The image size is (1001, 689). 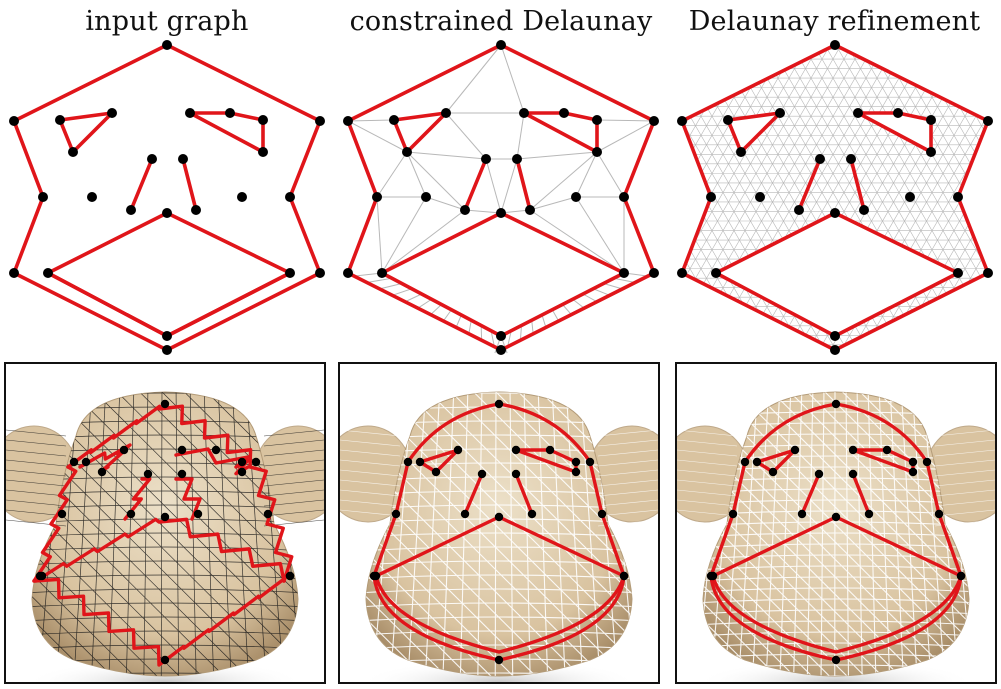 I want to click on vertex-nl2, so click(x=131, y=210).